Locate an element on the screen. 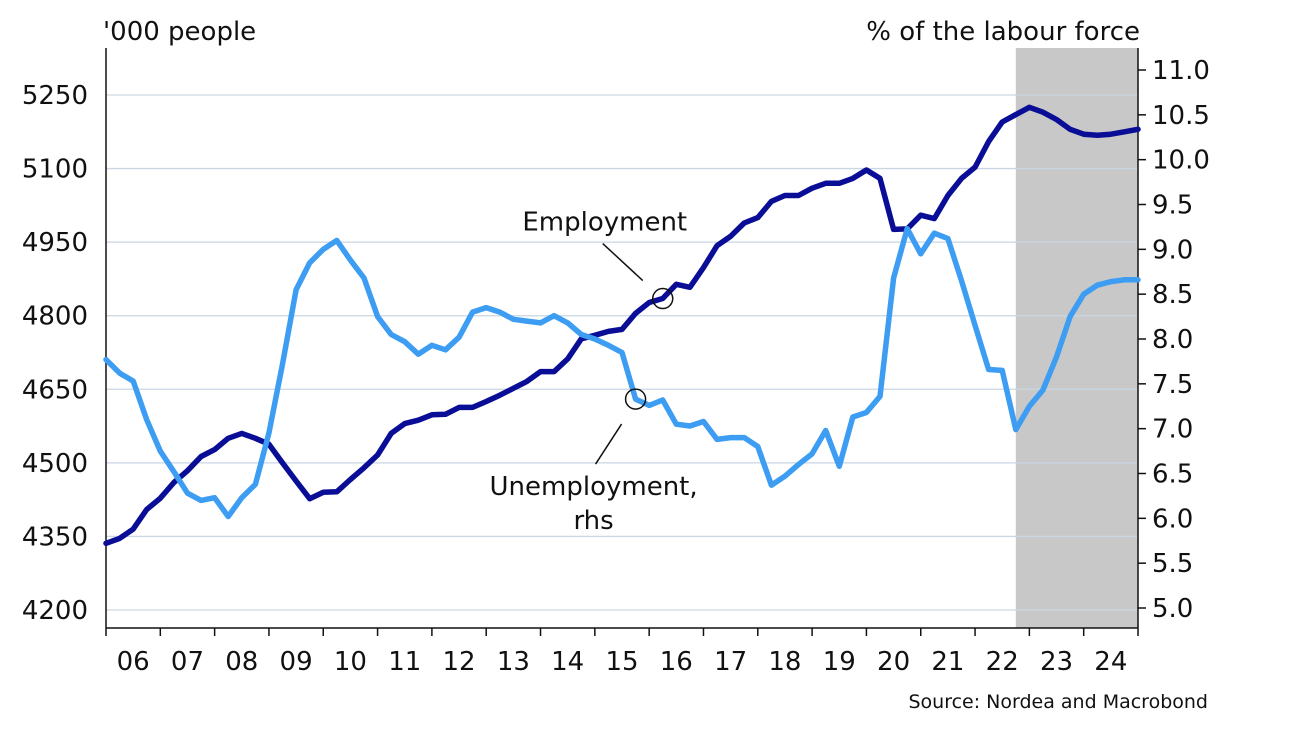 The width and height of the screenshot is (1300, 731). x-tick-label: 11 is located at coordinates (404, 662).